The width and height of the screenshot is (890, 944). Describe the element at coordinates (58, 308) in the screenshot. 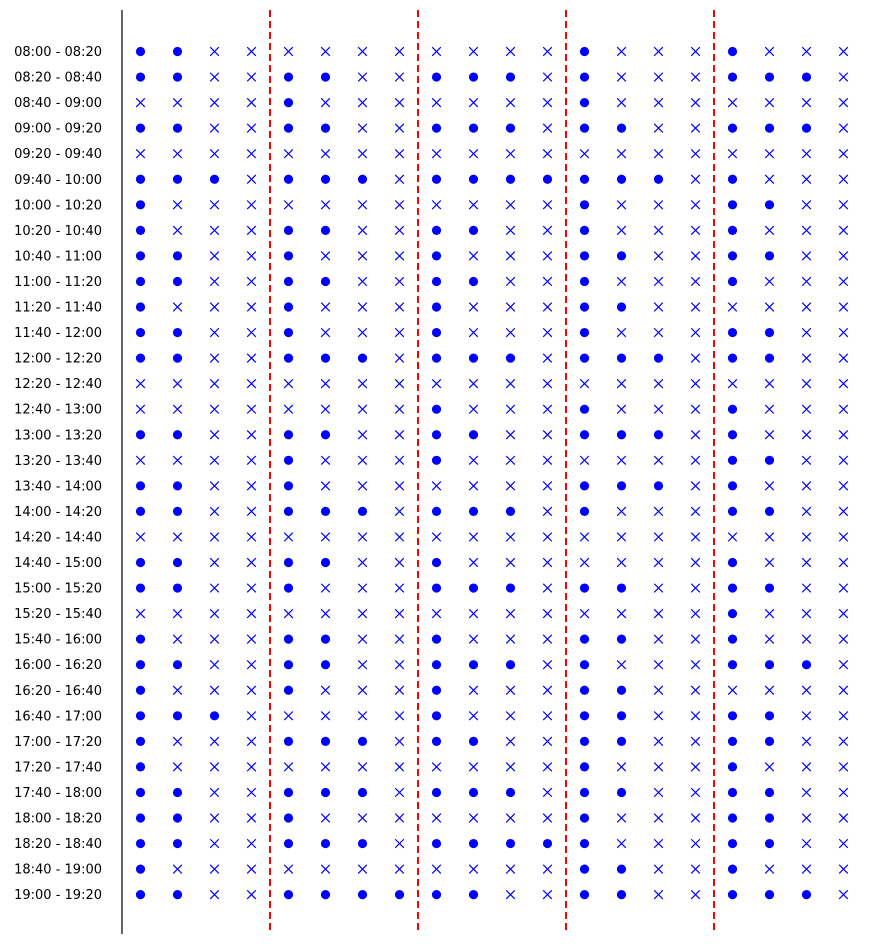

I see `y-tick-label: 11:20 - 11:40` at that location.